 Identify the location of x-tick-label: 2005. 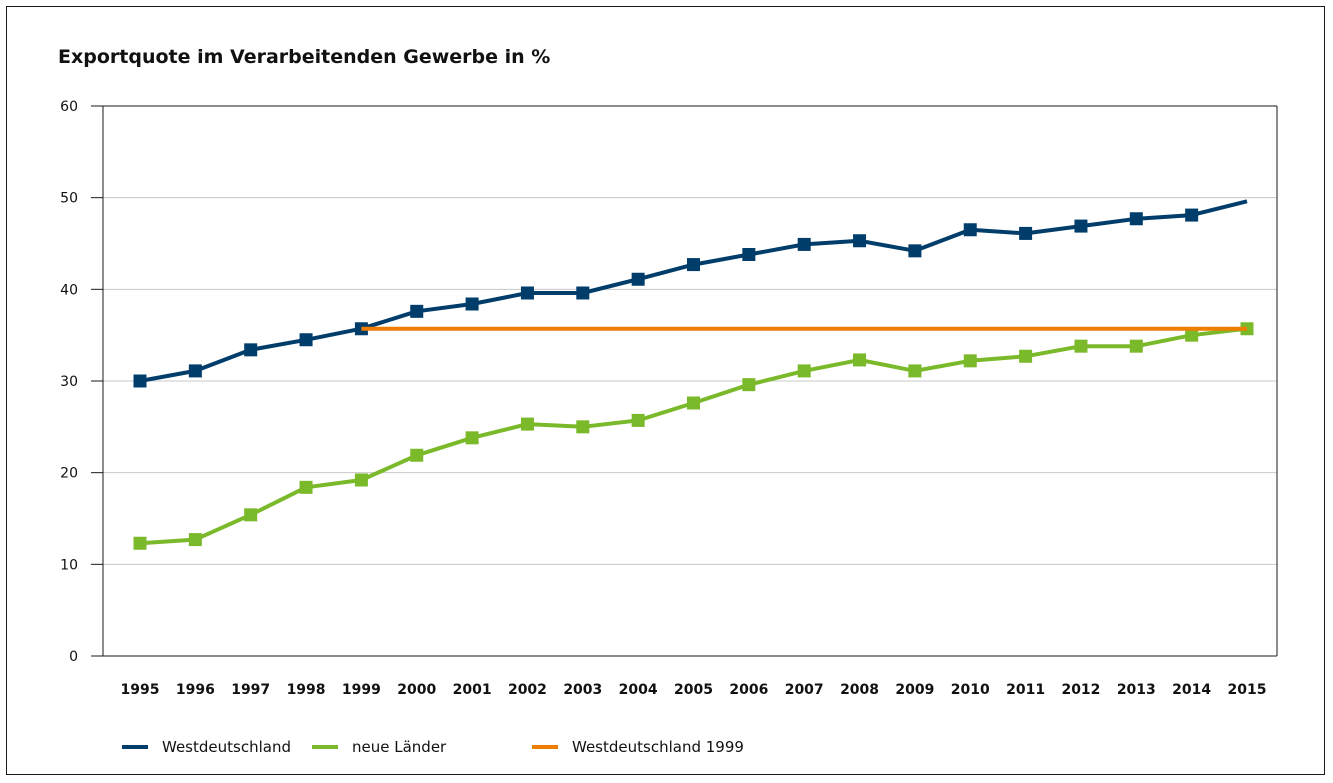
(693, 690).